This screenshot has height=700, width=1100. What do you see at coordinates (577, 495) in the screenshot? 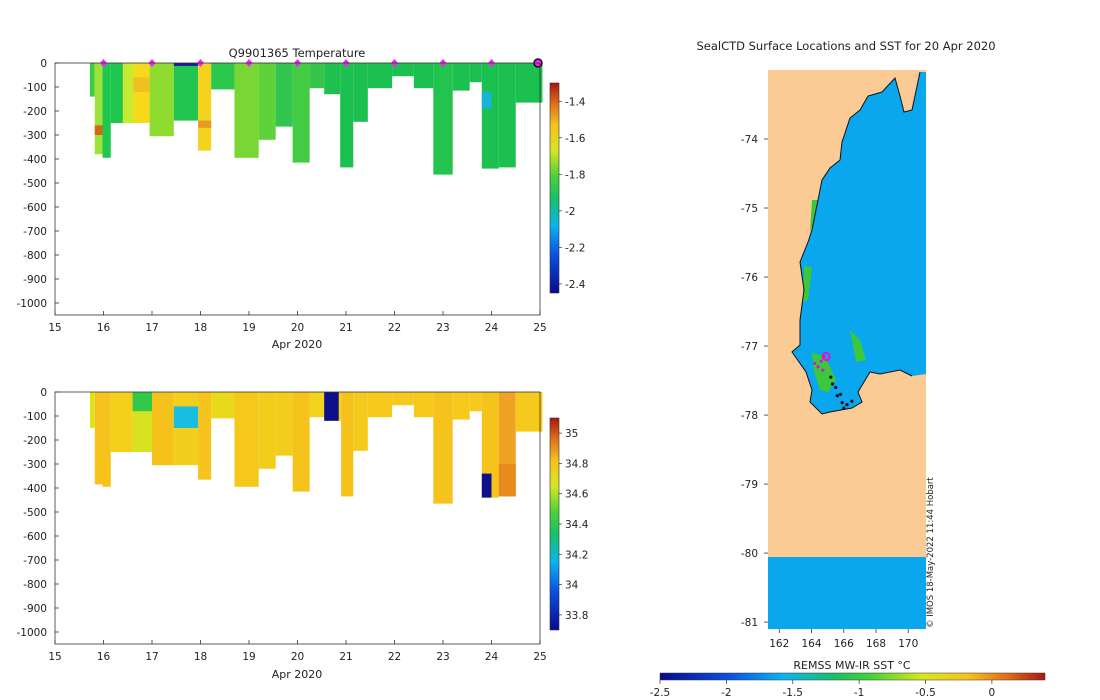
I see `colorbar-tick-label-2: 34.6` at bounding box center [577, 495].